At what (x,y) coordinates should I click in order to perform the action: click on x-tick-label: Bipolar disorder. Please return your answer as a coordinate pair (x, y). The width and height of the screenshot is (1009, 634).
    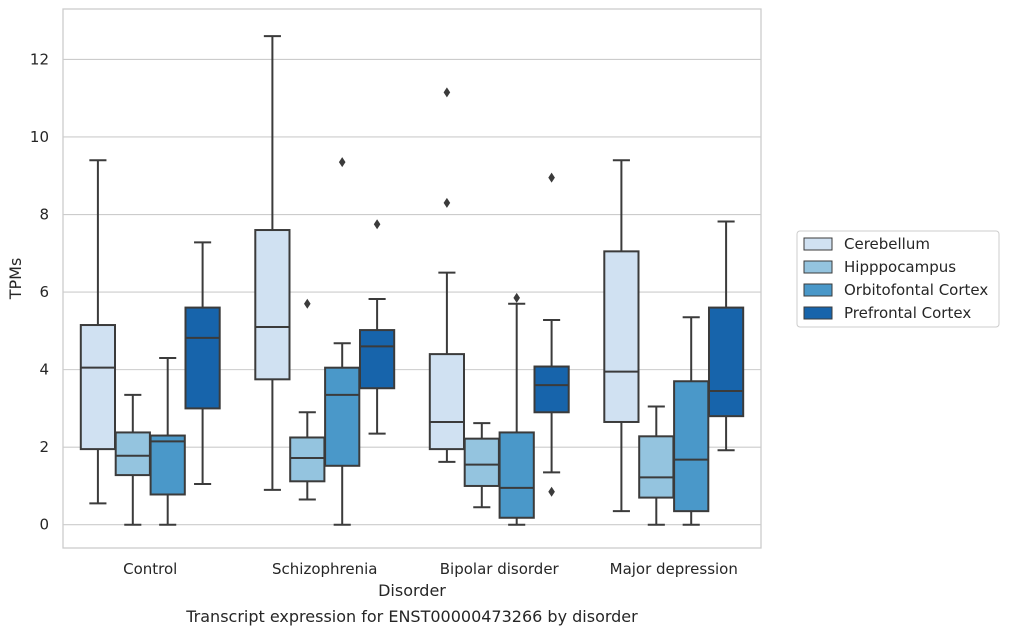
    Looking at the image, I should click on (500, 569).